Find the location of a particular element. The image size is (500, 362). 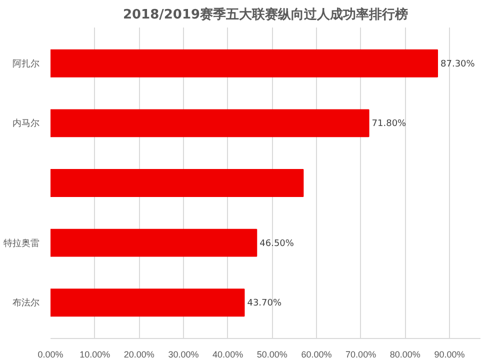

data-label: 46.50% is located at coordinates (277, 243).